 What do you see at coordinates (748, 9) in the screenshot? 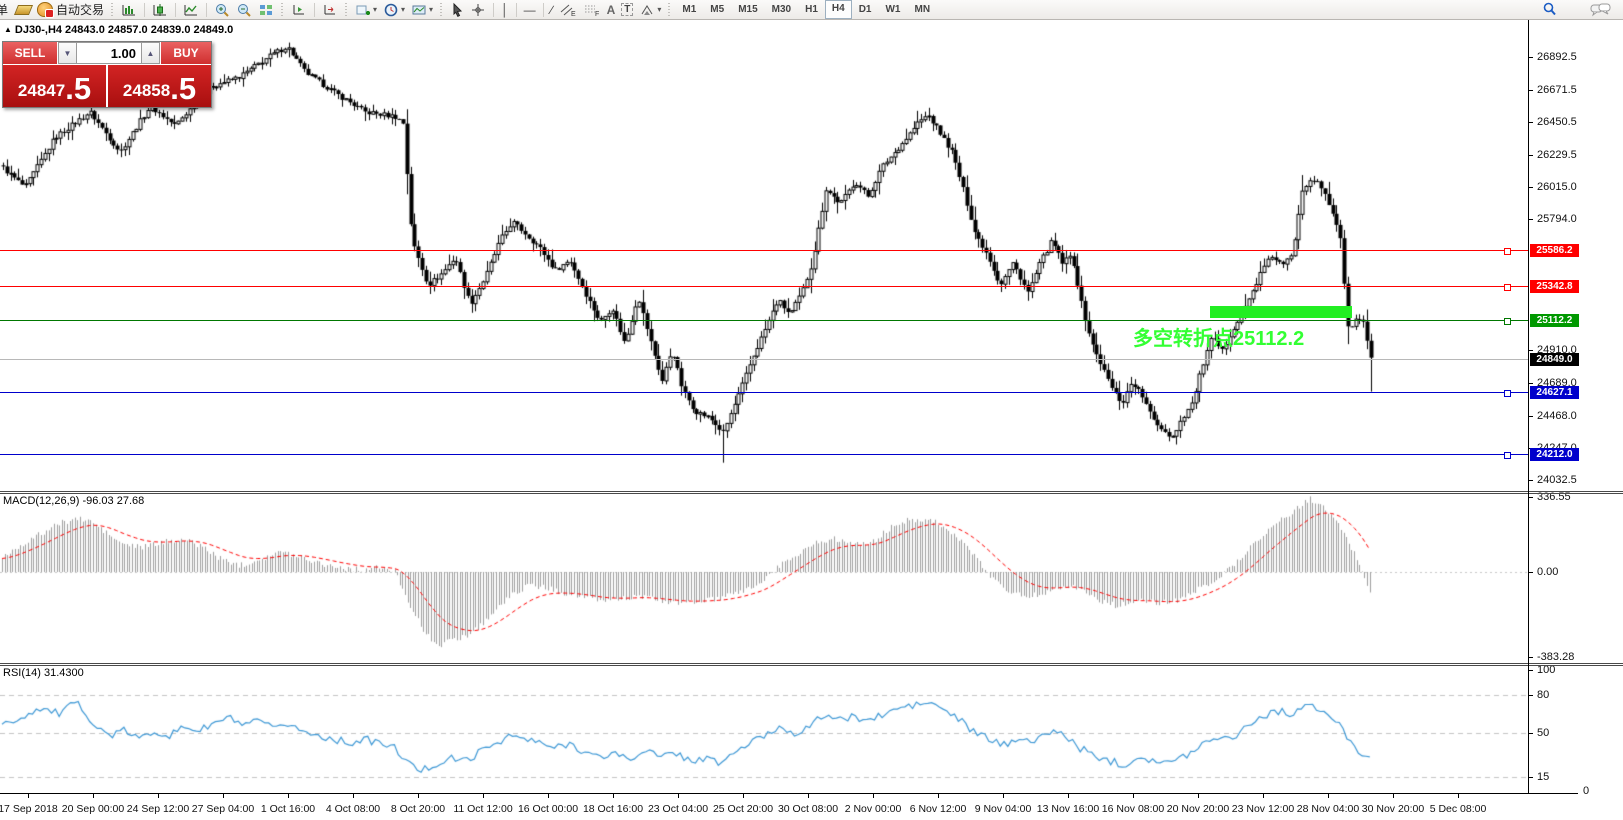
I see `tf-button-M15: M15` at bounding box center [748, 9].